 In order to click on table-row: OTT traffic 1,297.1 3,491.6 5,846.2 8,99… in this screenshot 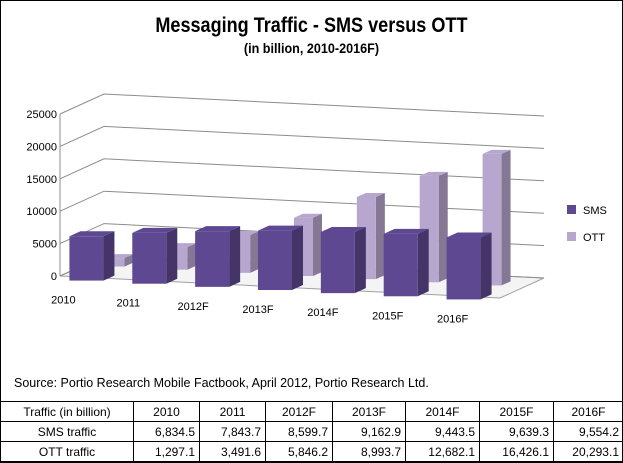, I will do `click(311, 451)`.